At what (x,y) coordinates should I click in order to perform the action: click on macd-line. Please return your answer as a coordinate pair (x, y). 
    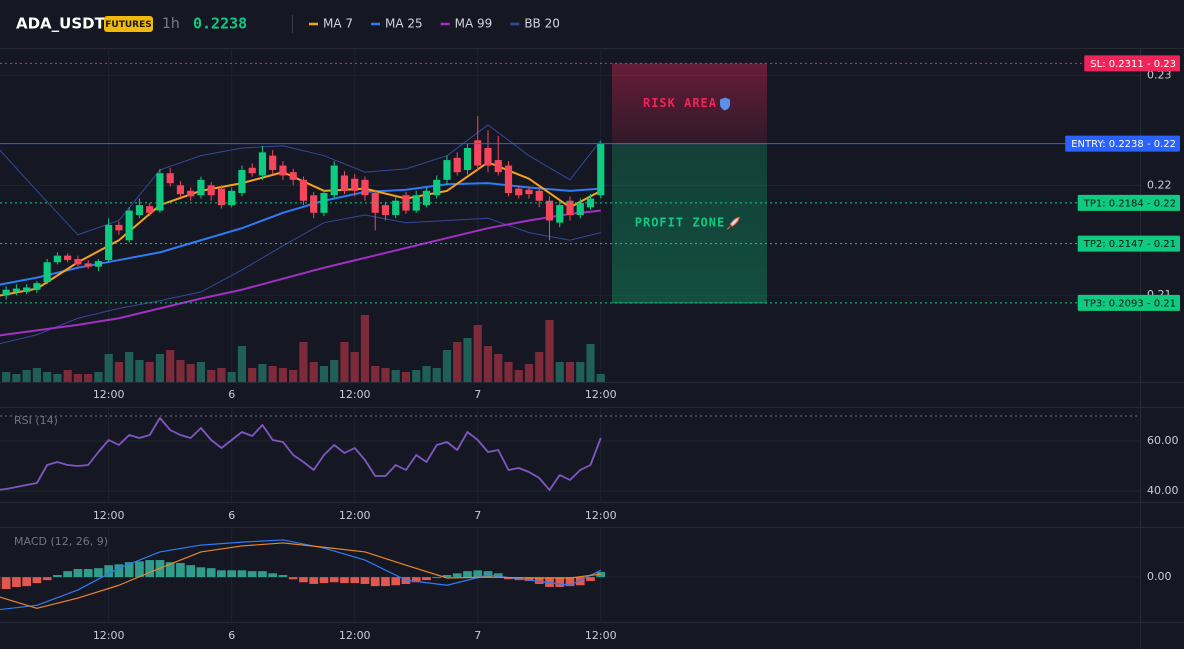
    Looking at the image, I should click on (300, 575).